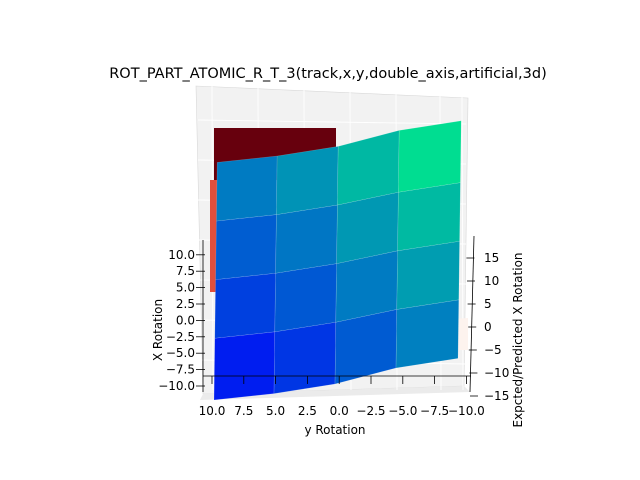  What do you see at coordinates (185, 320) in the screenshot?
I see `x-rotation-tick-label: 0.0` at bounding box center [185, 320].